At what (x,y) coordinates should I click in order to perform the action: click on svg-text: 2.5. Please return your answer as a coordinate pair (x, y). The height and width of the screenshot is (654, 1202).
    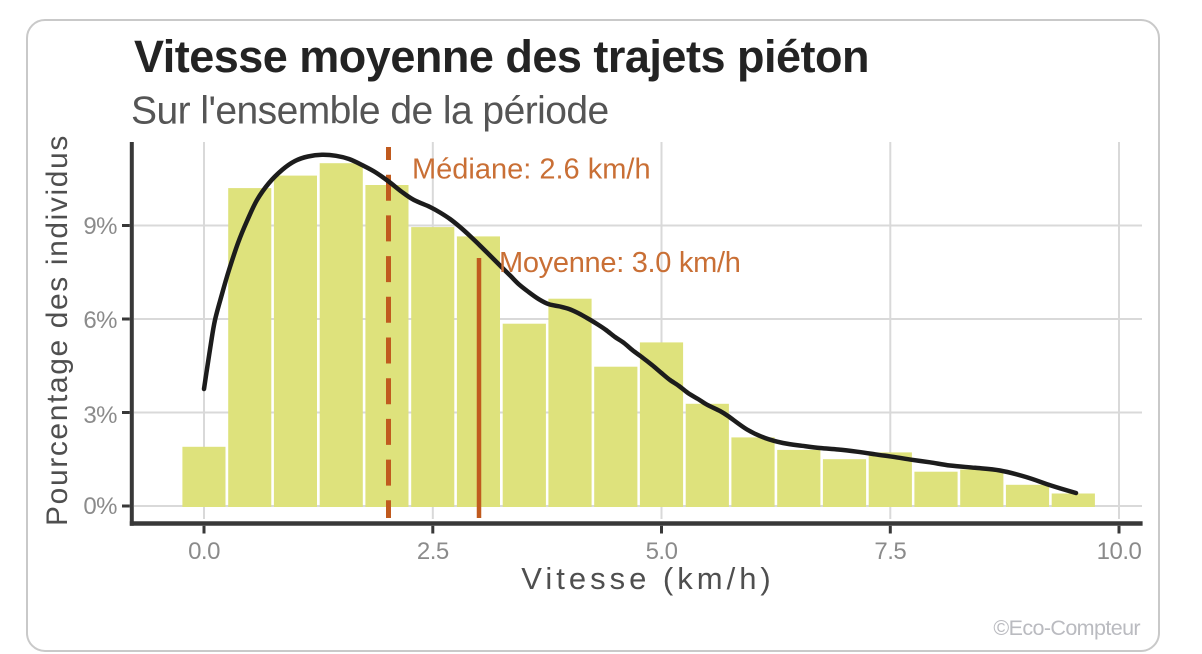
    Looking at the image, I should click on (433, 551).